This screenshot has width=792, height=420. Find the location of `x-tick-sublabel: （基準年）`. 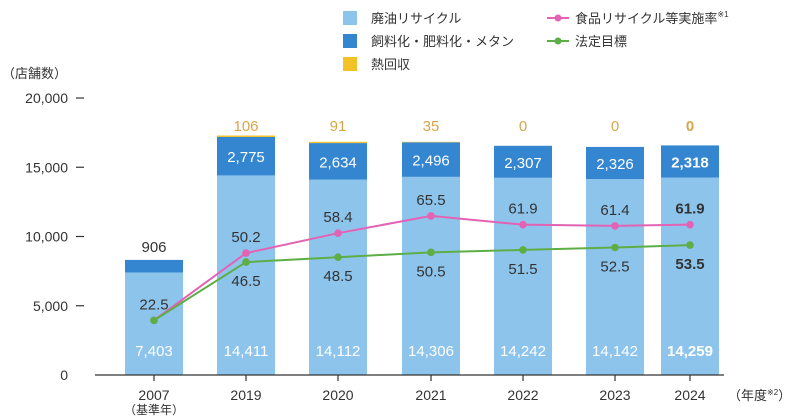

x-tick-sublabel: （基準年） is located at coordinates (154, 409).